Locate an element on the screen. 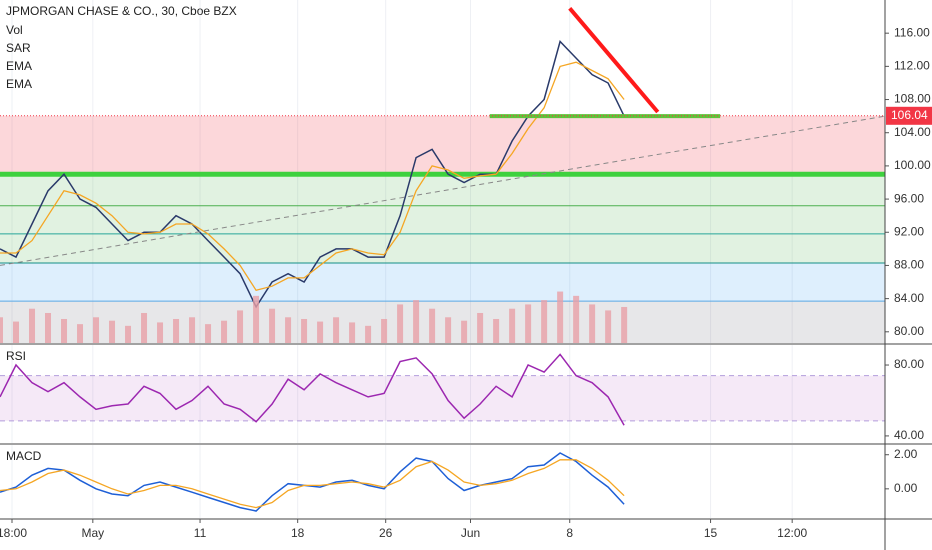 The width and height of the screenshot is (932, 550). resistance-line is located at coordinates (614, 60).